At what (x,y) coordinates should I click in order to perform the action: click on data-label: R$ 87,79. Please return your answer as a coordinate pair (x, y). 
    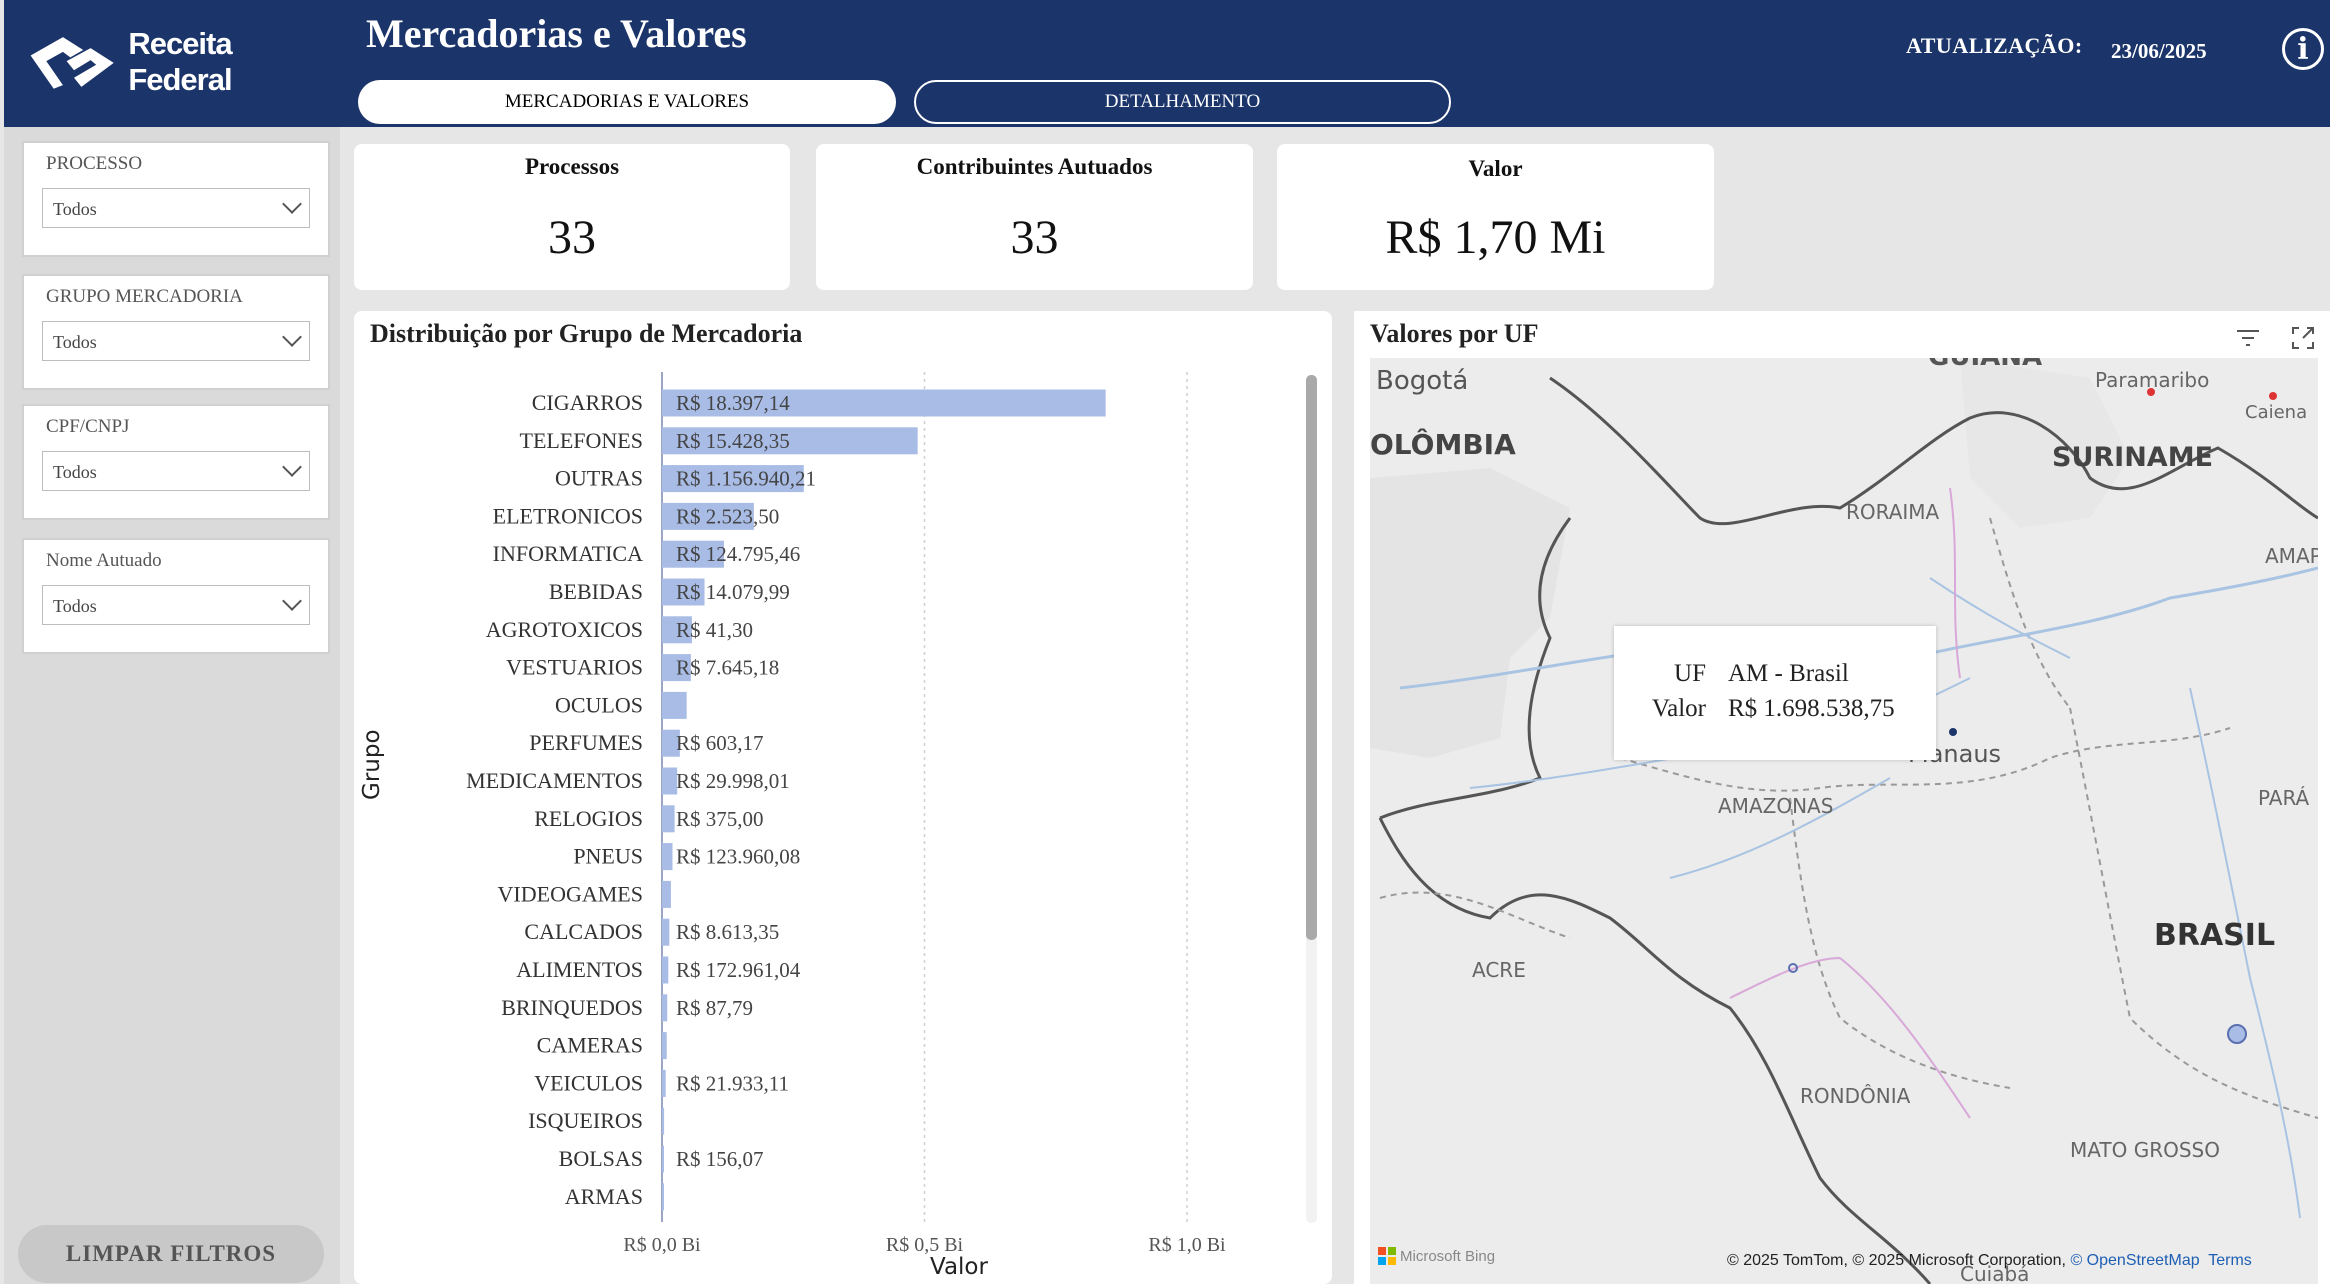
    Looking at the image, I should click on (714, 1008).